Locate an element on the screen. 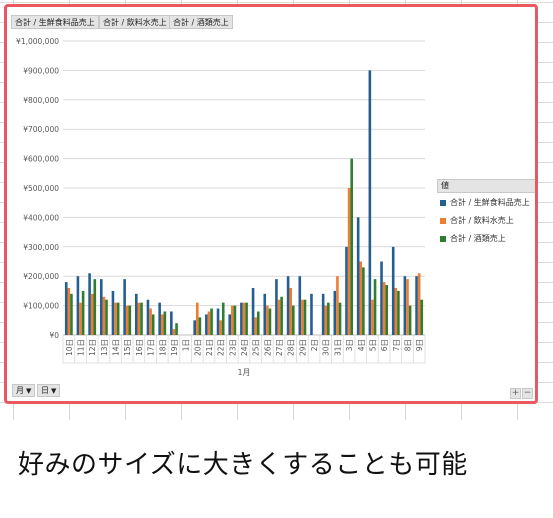 Image resolution: width=553 pixels, height=518 pixels. legend-values-button: 値 is located at coordinates (486, 186).